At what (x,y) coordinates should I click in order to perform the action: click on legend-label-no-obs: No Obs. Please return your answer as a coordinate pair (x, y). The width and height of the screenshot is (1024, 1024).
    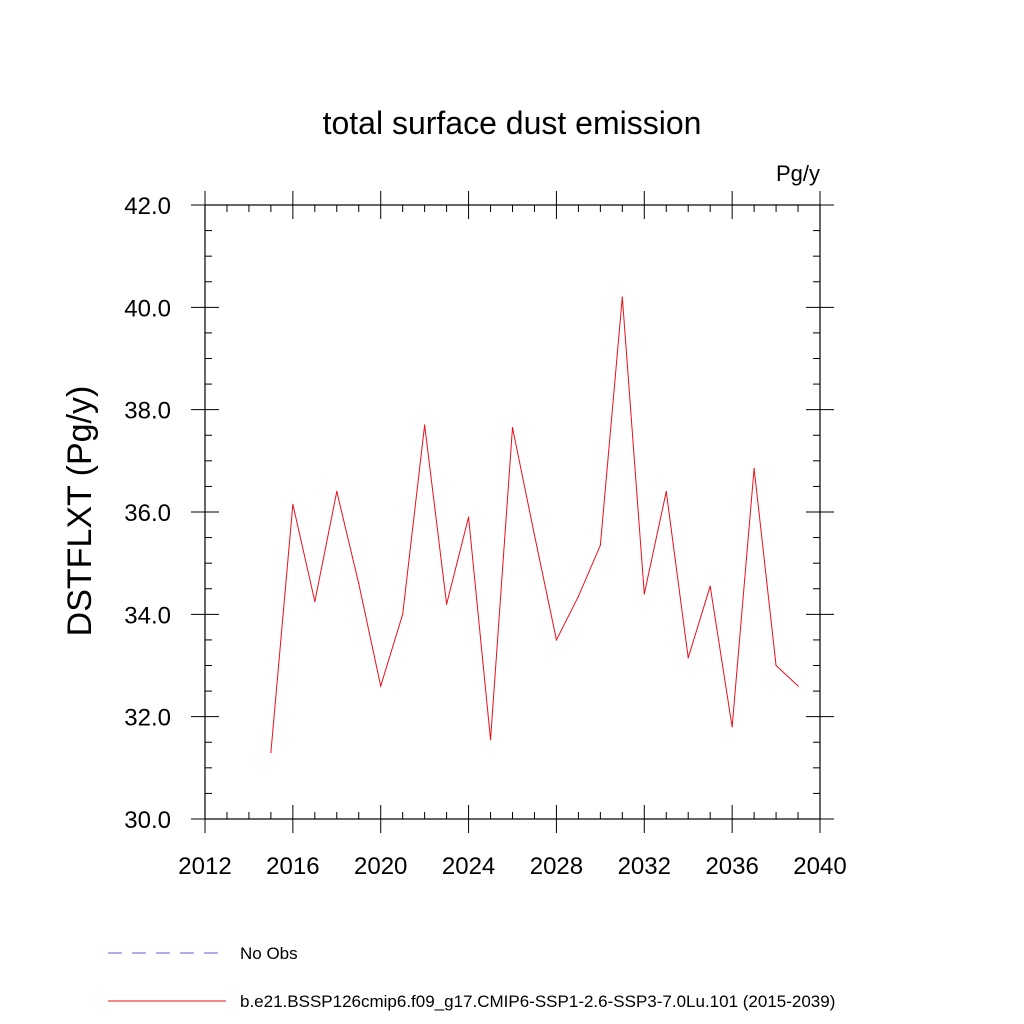
    Looking at the image, I should click on (269, 953).